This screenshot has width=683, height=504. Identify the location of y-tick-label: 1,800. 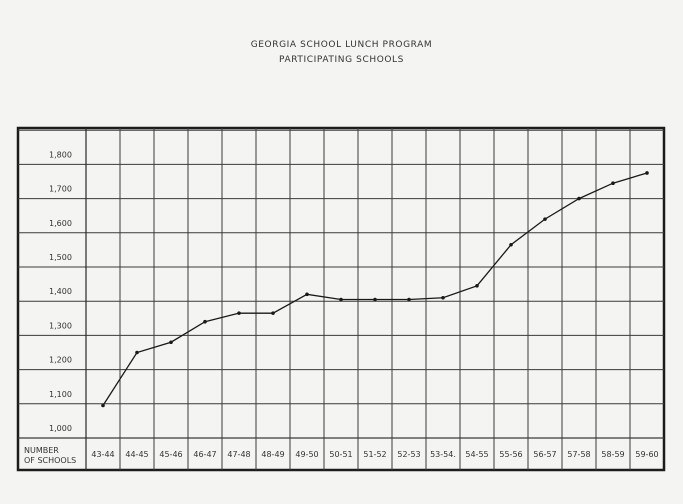
(60, 154).